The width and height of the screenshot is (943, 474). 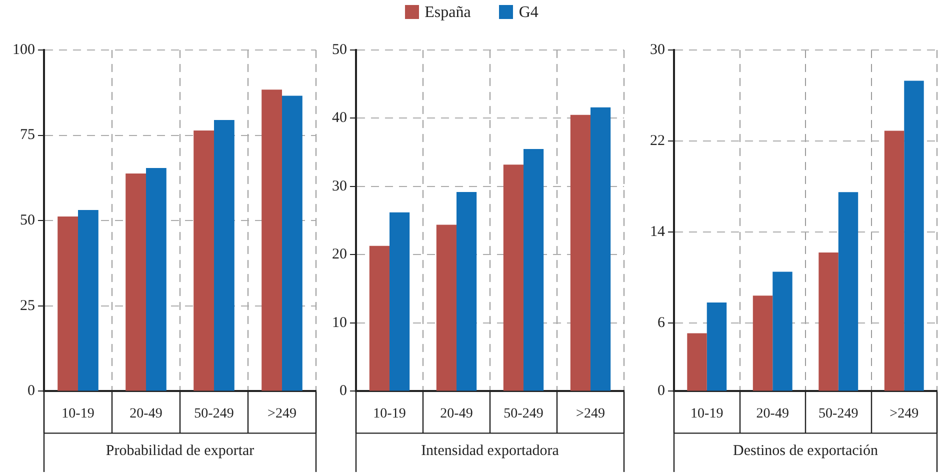 What do you see at coordinates (23, 50) in the screenshot?
I see `y-tick-label: 100` at bounding box center [23, 50].